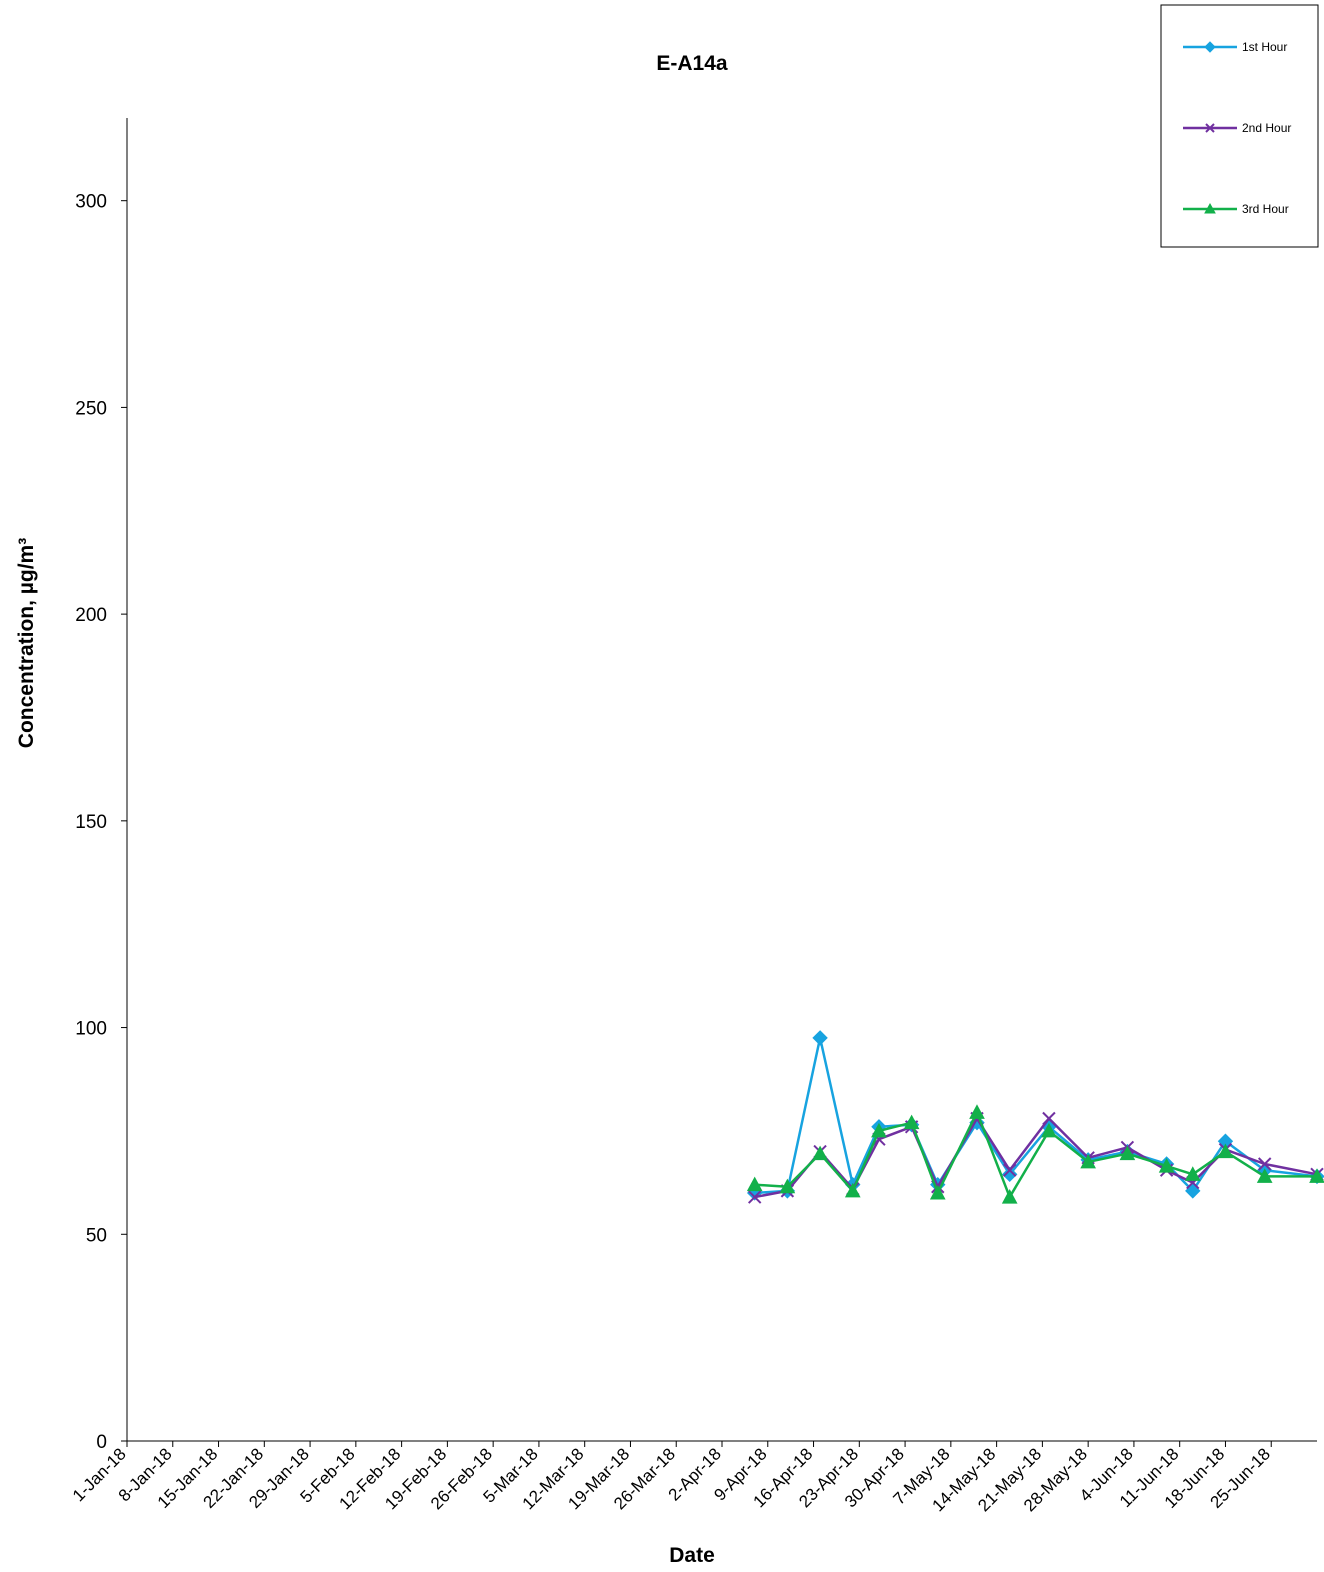  I want to click on x-axis-title: Date, so click(692, 1555).